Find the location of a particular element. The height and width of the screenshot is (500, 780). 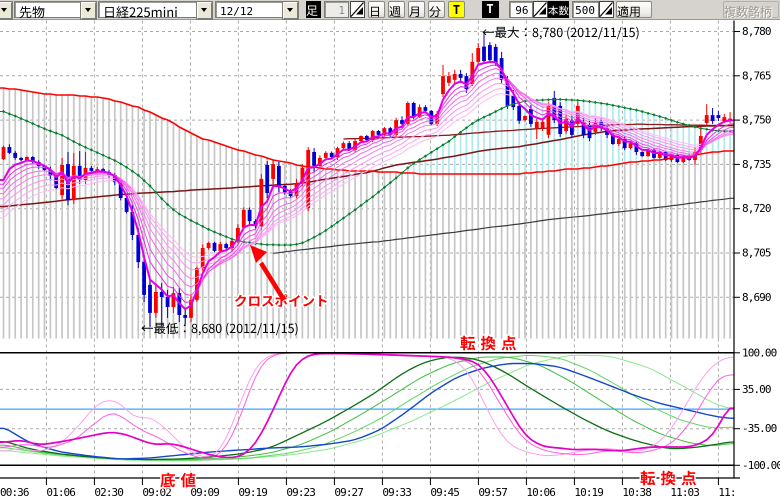

bars-count-input: 500 is located at coordinates (585, 9).